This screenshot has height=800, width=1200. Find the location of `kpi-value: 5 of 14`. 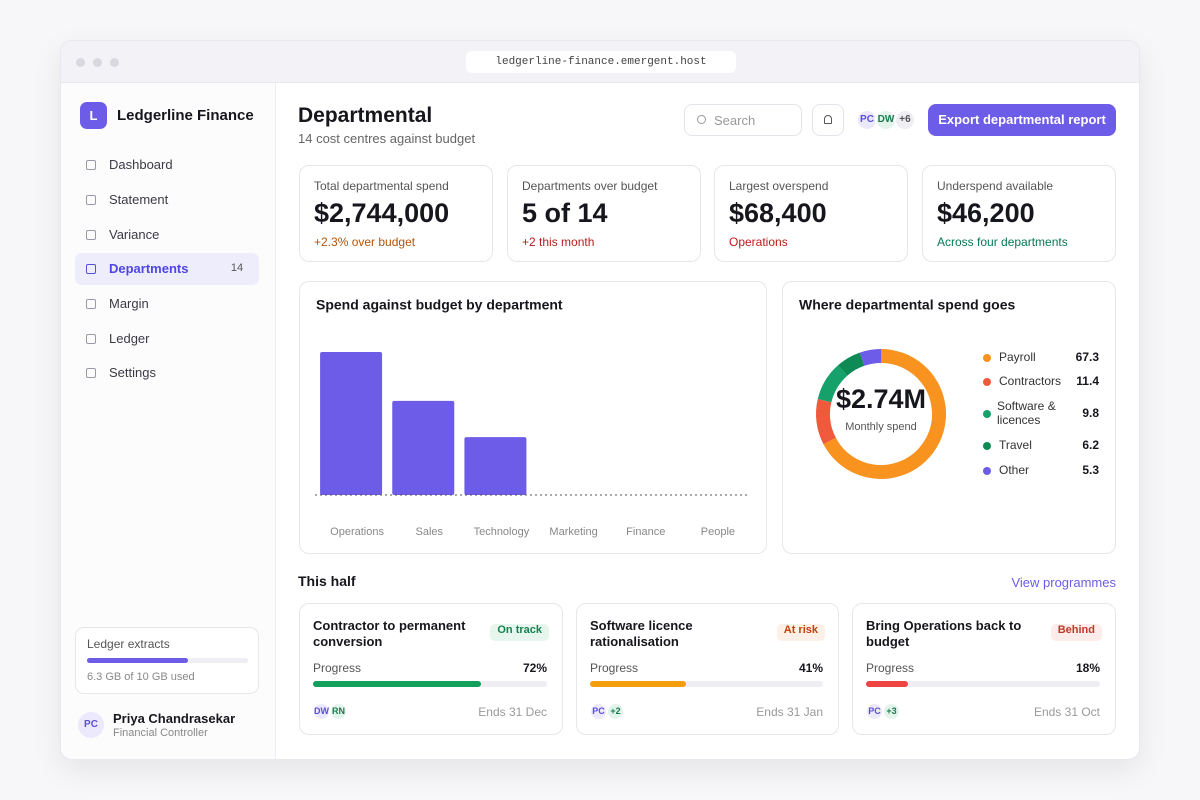

kpi-value: 5 of 14 is located at coordinates (565, 213).